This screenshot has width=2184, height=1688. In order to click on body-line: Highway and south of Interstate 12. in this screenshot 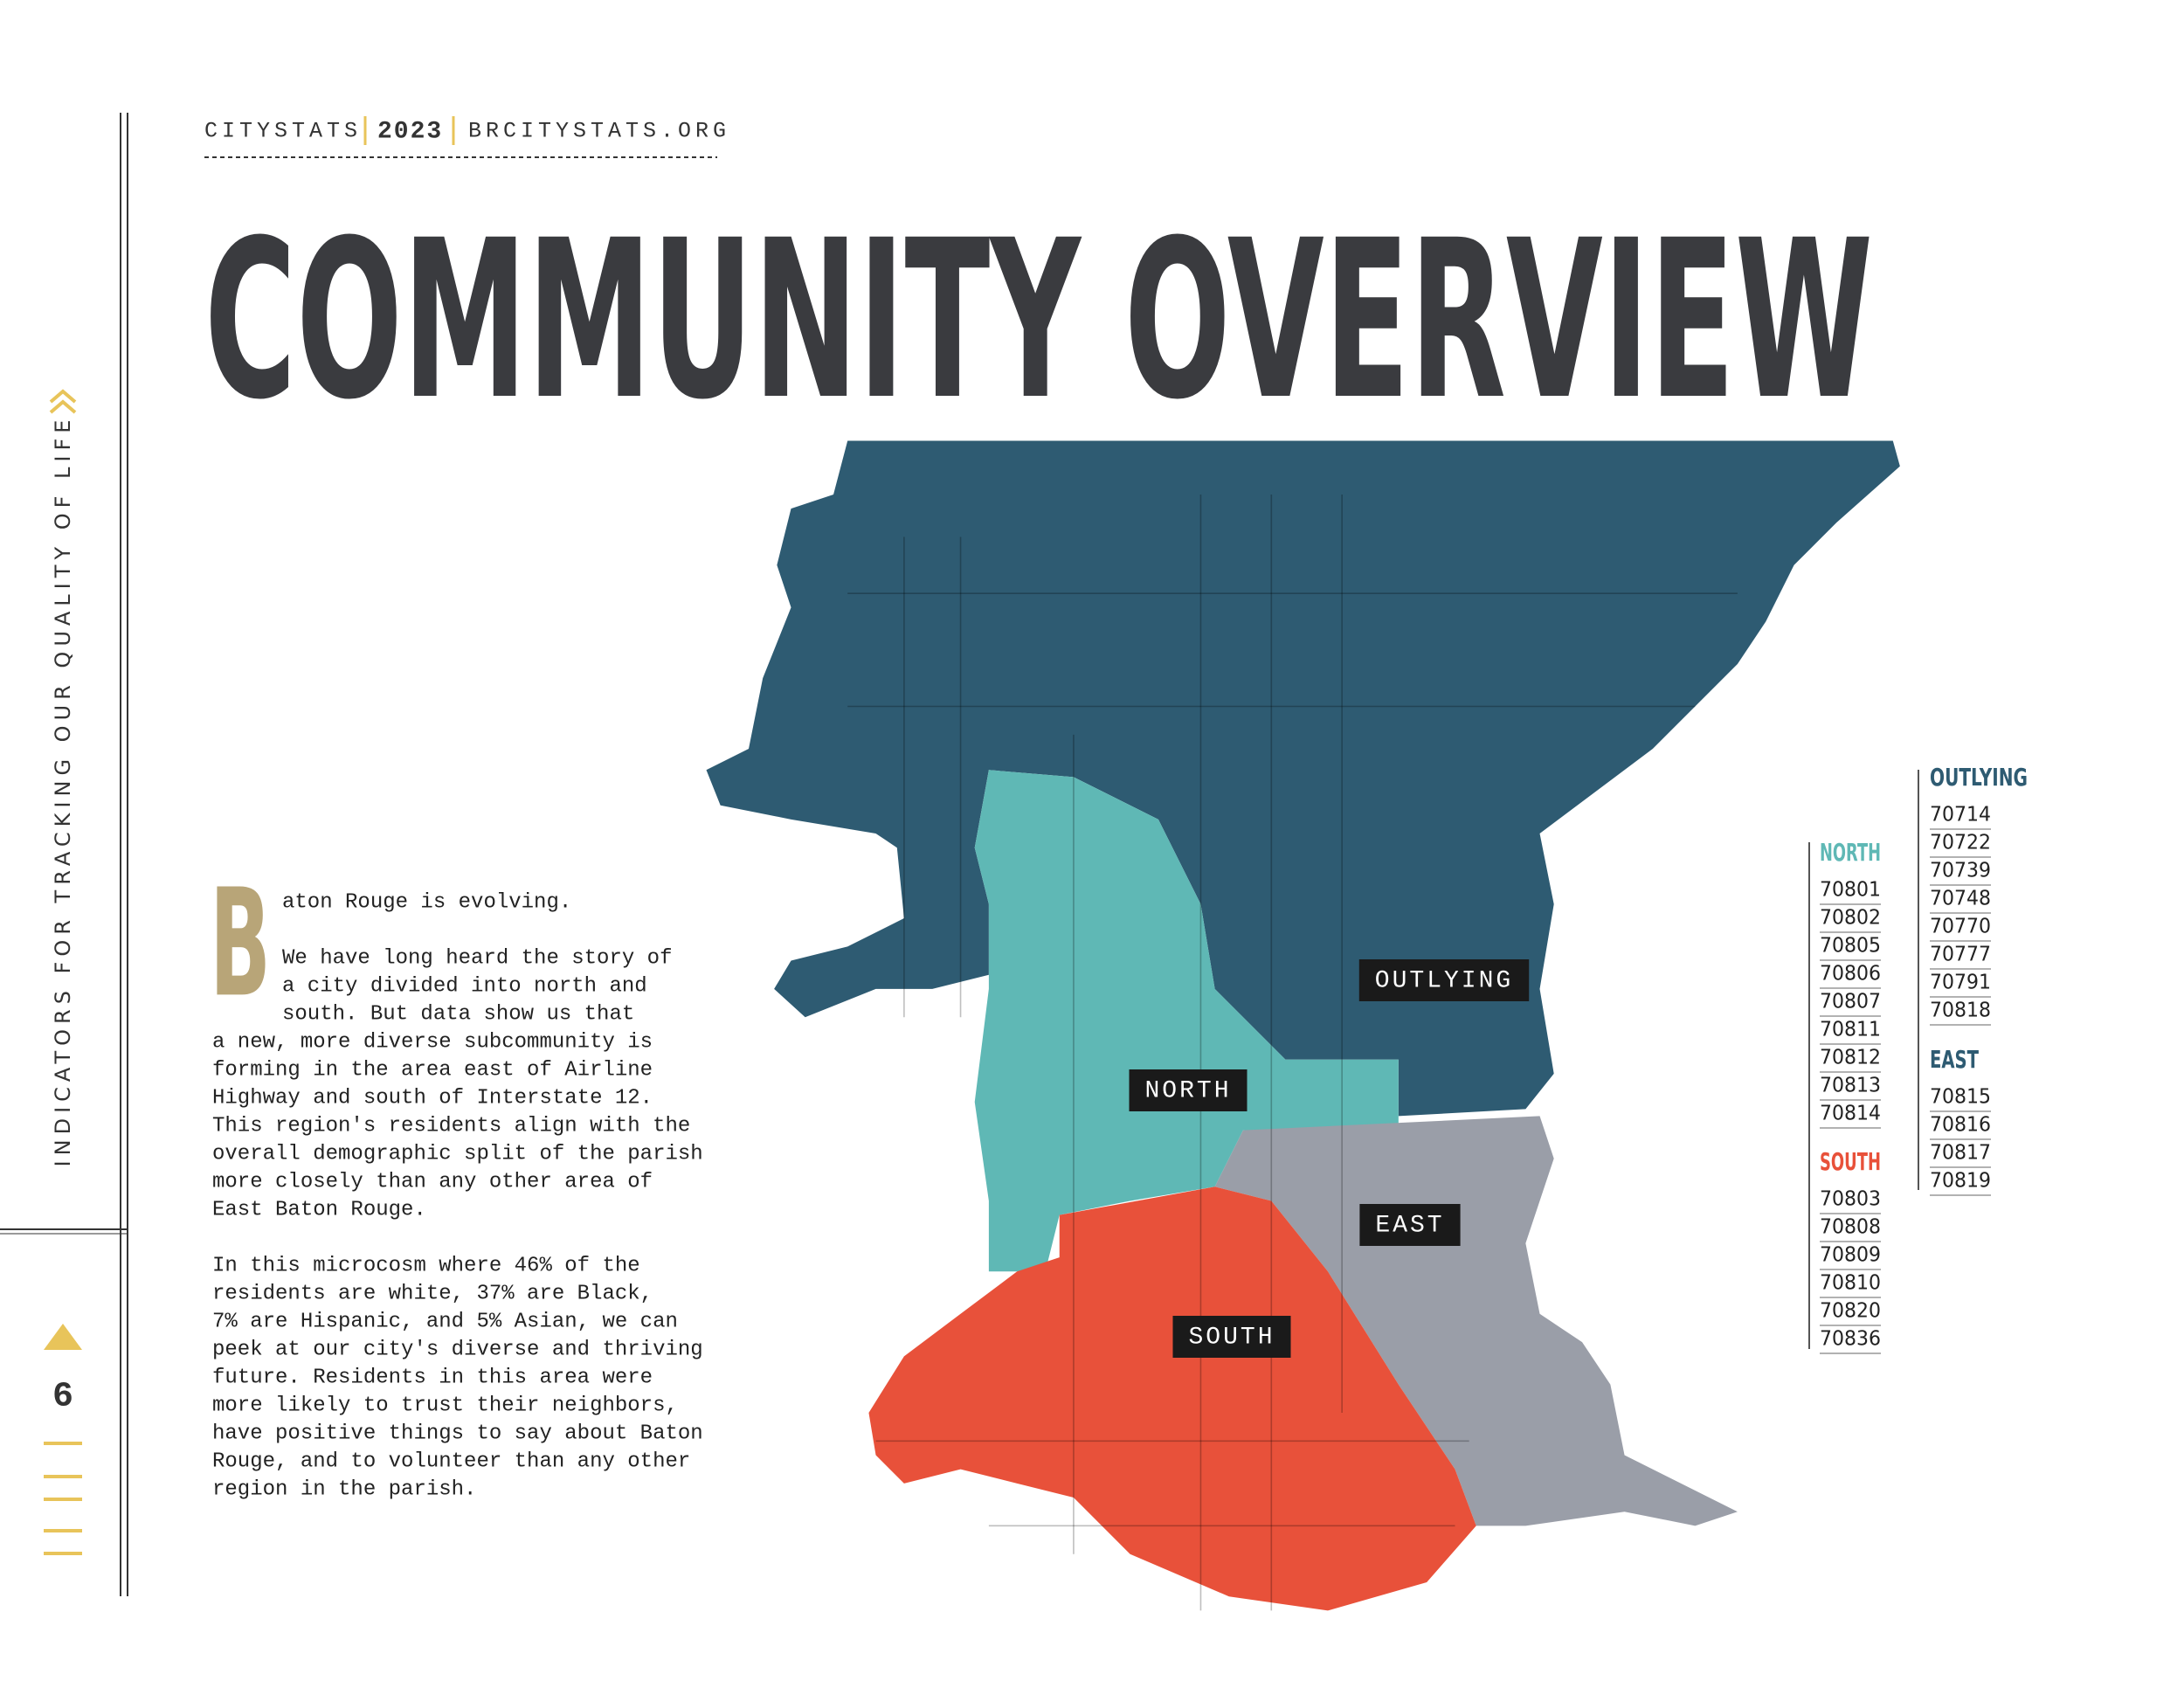, I will do `click(432, 1098)`.